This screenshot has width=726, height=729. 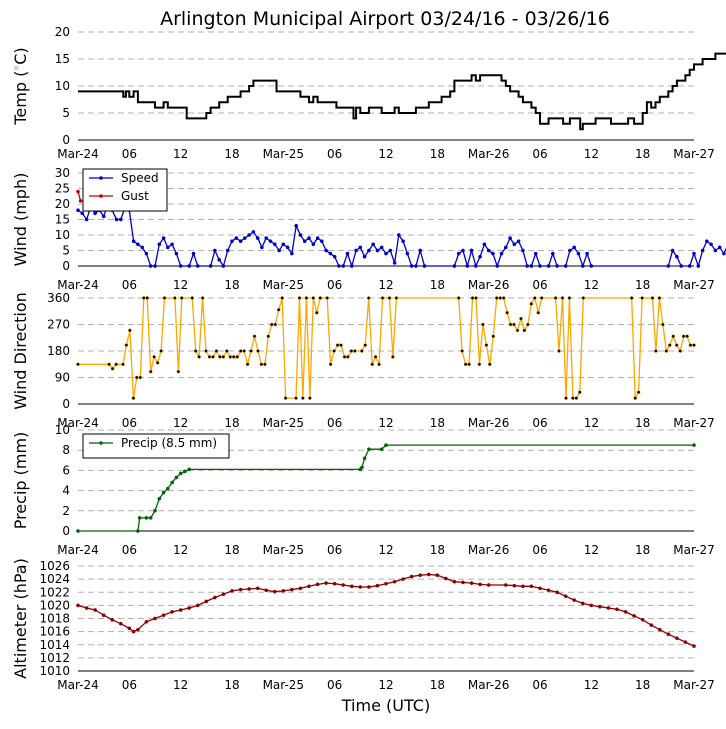 I want to click on wind-ytick-label: 10, so click(x=62, y=235).